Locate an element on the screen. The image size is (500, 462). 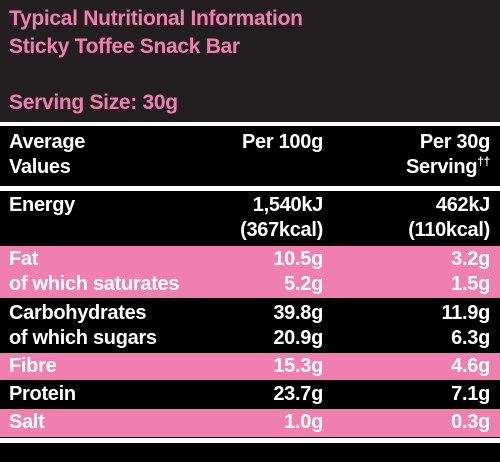
table-row: Protein 23.7g 7.1g is located at coordinates (250, 394).